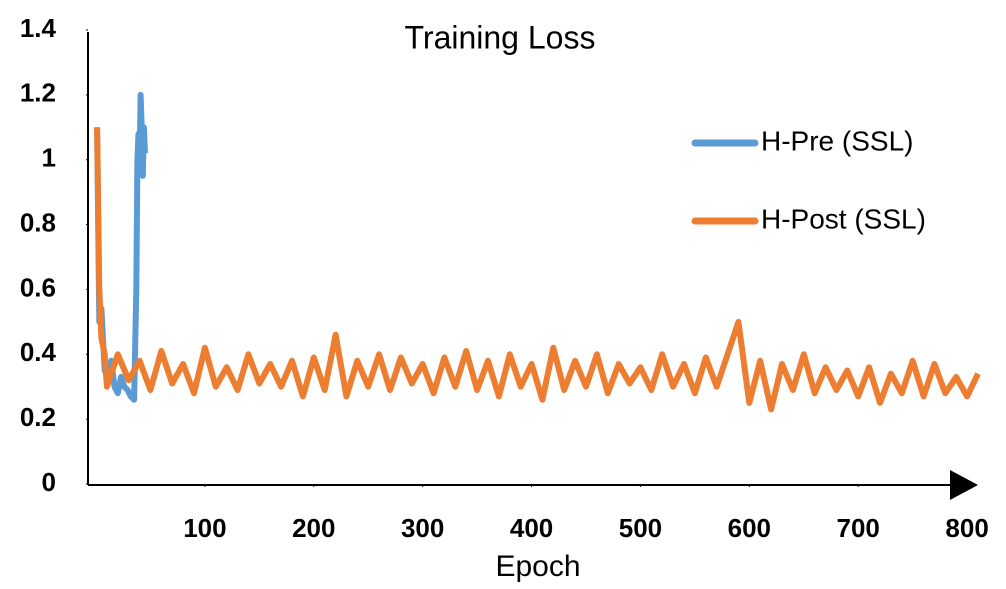 This screenshot has width=1006, height=589. Describe the element at coordinates (858, 528) in the screenshot. I see `x-tick-label: 700` at that location.